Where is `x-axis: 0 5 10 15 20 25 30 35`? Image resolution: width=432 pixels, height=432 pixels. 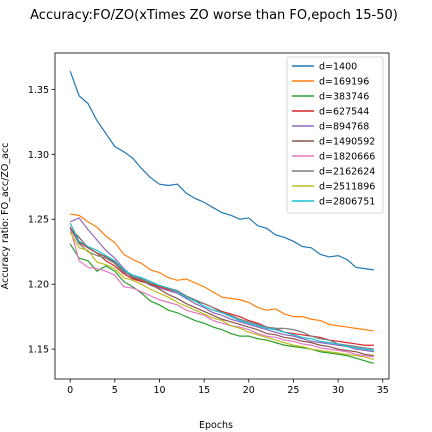 x-axis: 0 5 10 15 20 25 30 35 is located at coordinates (228, 387).